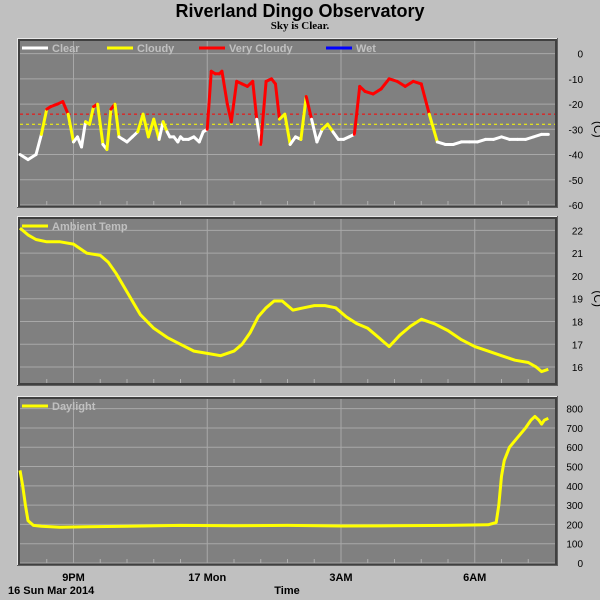 The width and height of the screenshot is (600, 600). I want to click on y-tick-label: -10, so click(576, 80).